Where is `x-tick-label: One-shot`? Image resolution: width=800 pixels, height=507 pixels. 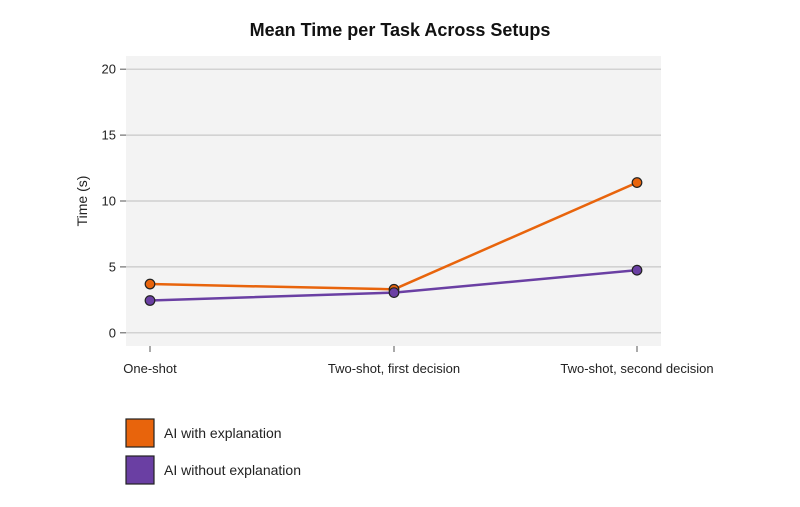 x-tick-label: One-shot is located at coordinates (150, 368).